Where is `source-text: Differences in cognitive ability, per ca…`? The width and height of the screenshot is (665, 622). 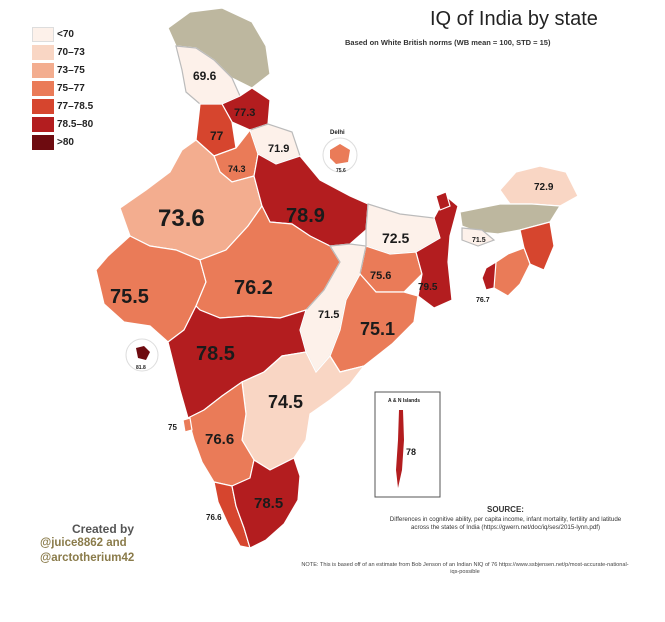 source-text: Differences in cognitive ability, per ca… is located at coordinates (505, 523).